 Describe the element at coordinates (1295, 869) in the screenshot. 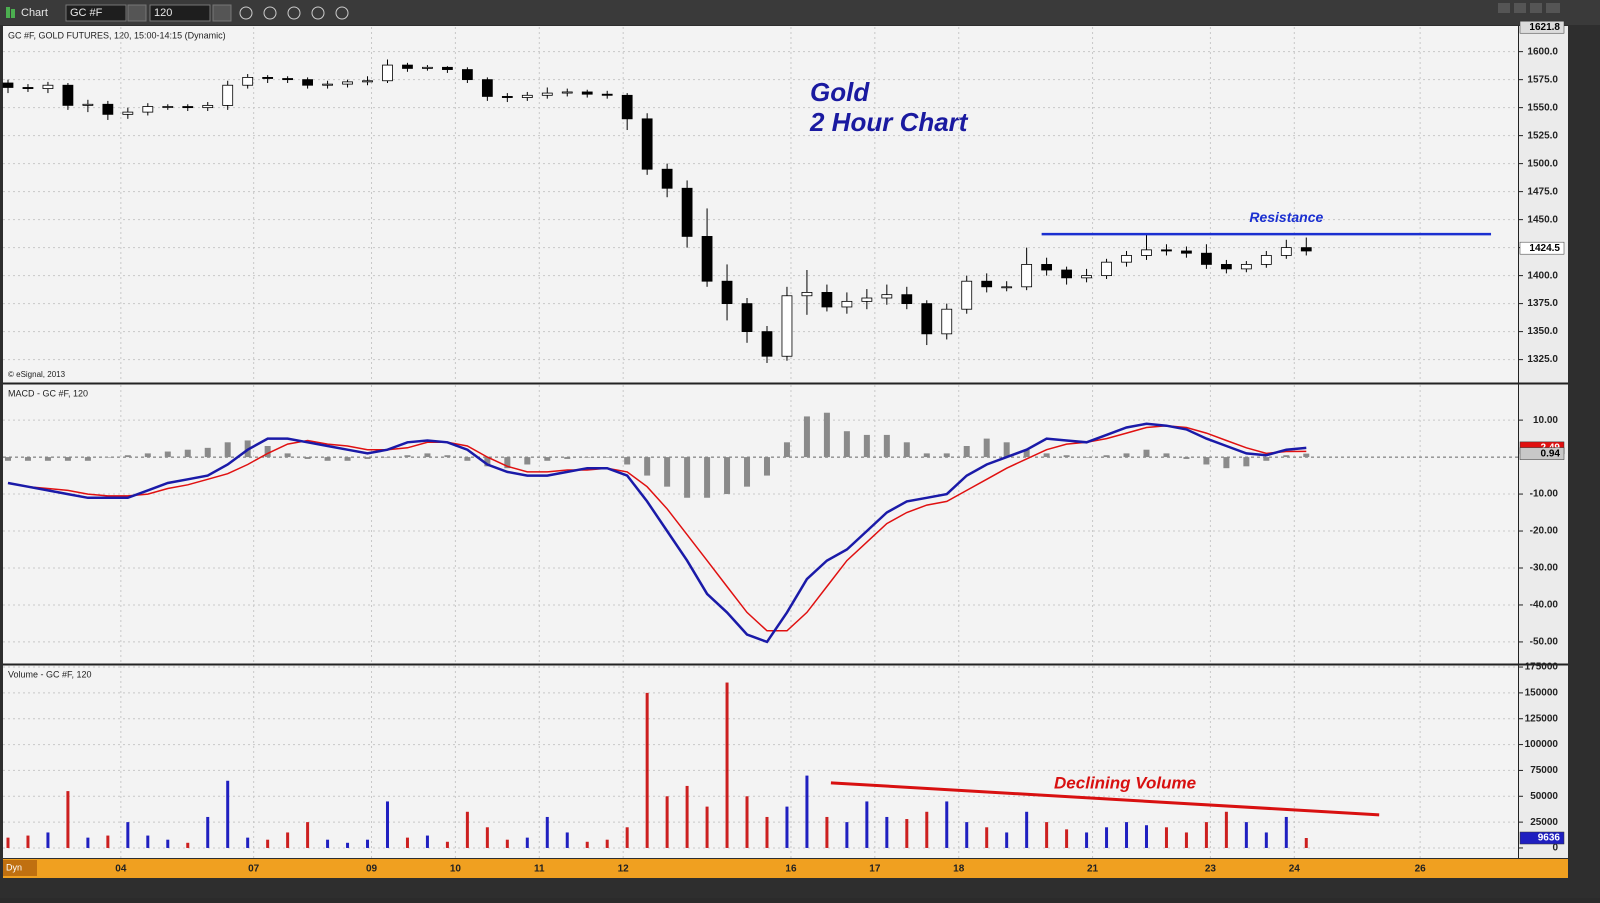

I see `x-tick-label: 24` at that location.